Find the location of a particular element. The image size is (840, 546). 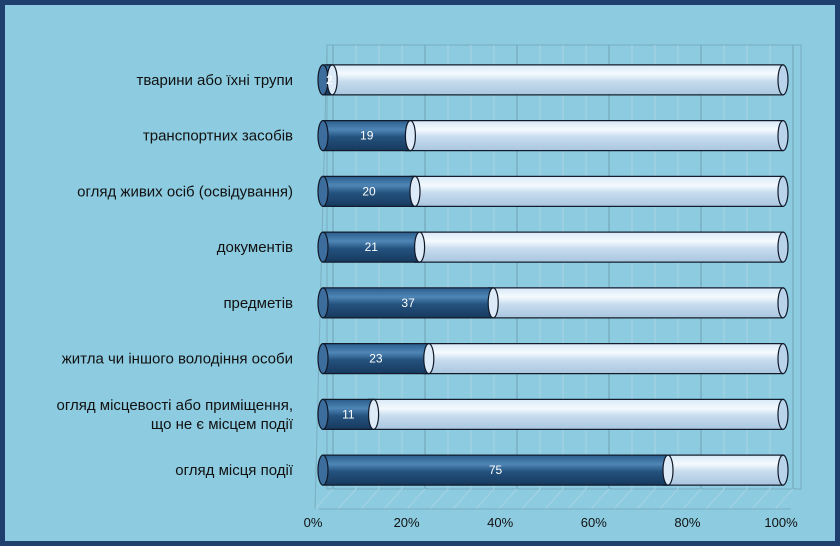

data-label: 2 is located at coordinates (329, 80).